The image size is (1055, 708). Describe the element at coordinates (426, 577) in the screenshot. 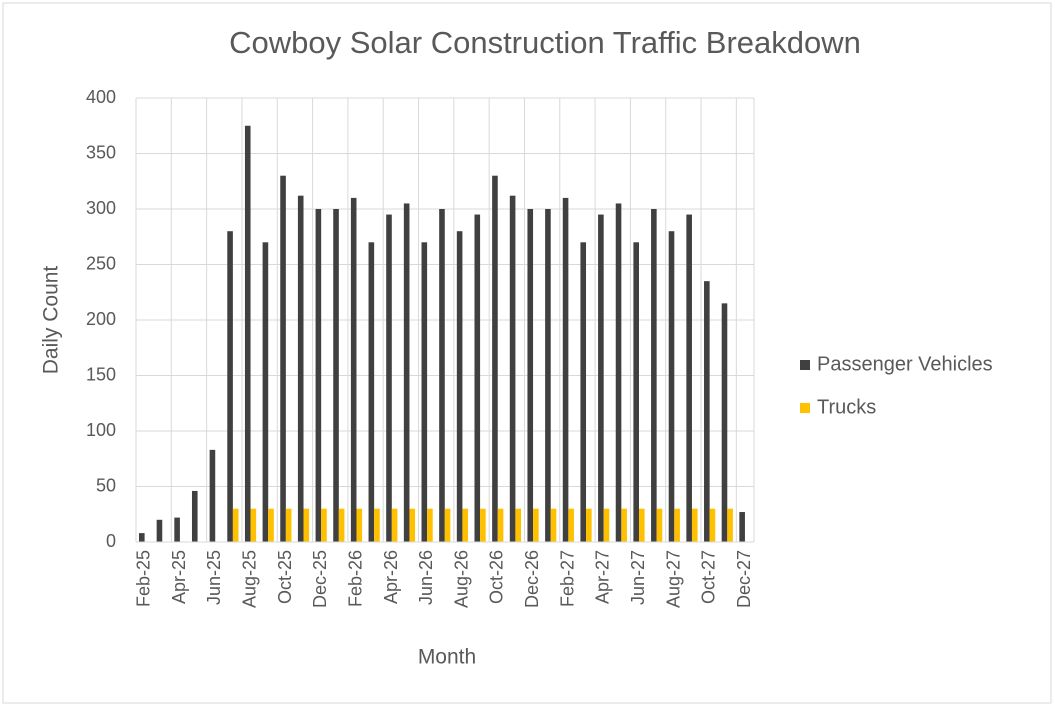

I see `x-tick-label: Jun-26` at that location.